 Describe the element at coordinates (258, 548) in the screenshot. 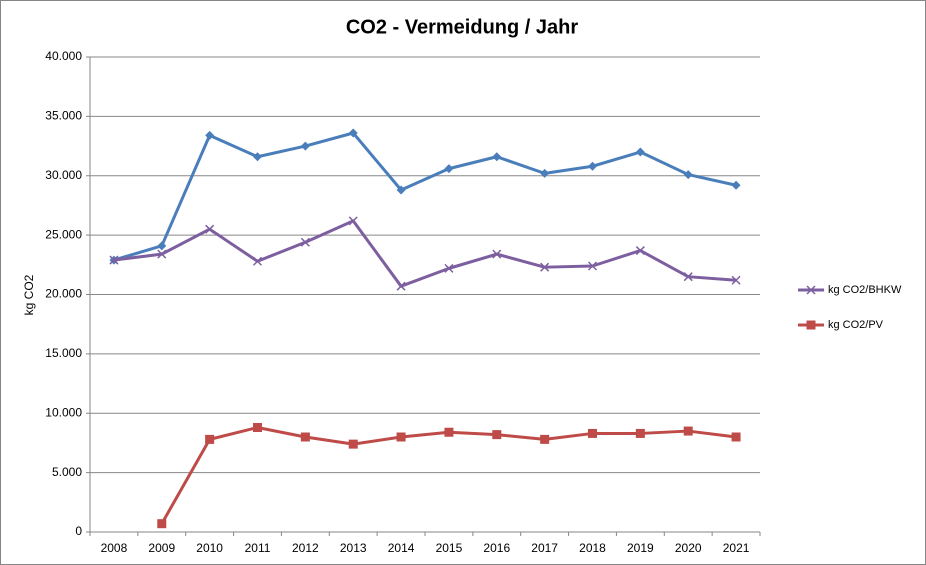

I see `x-tick-label: 2011` at that location.